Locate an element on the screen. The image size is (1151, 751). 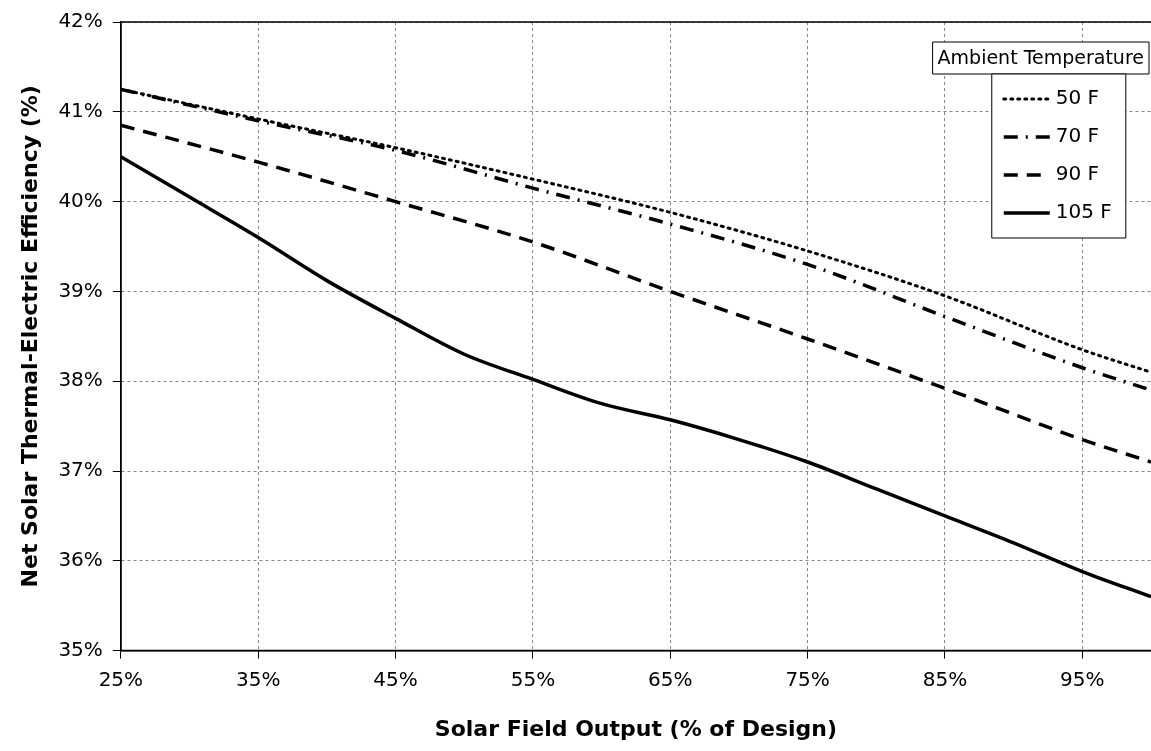
x-tick-label: 85% is located at coordinates (945, 678).